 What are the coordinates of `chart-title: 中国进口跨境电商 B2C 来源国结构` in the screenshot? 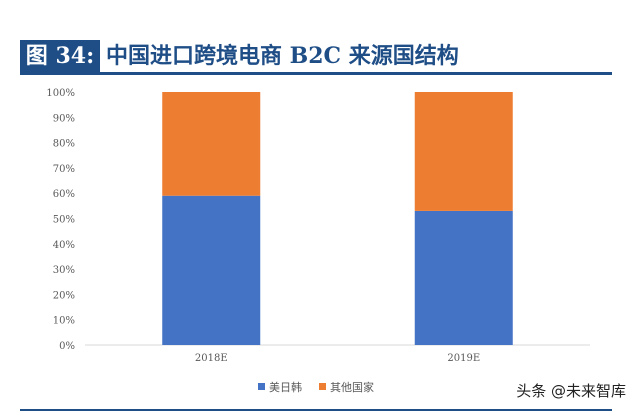 It's located at (282, 56).